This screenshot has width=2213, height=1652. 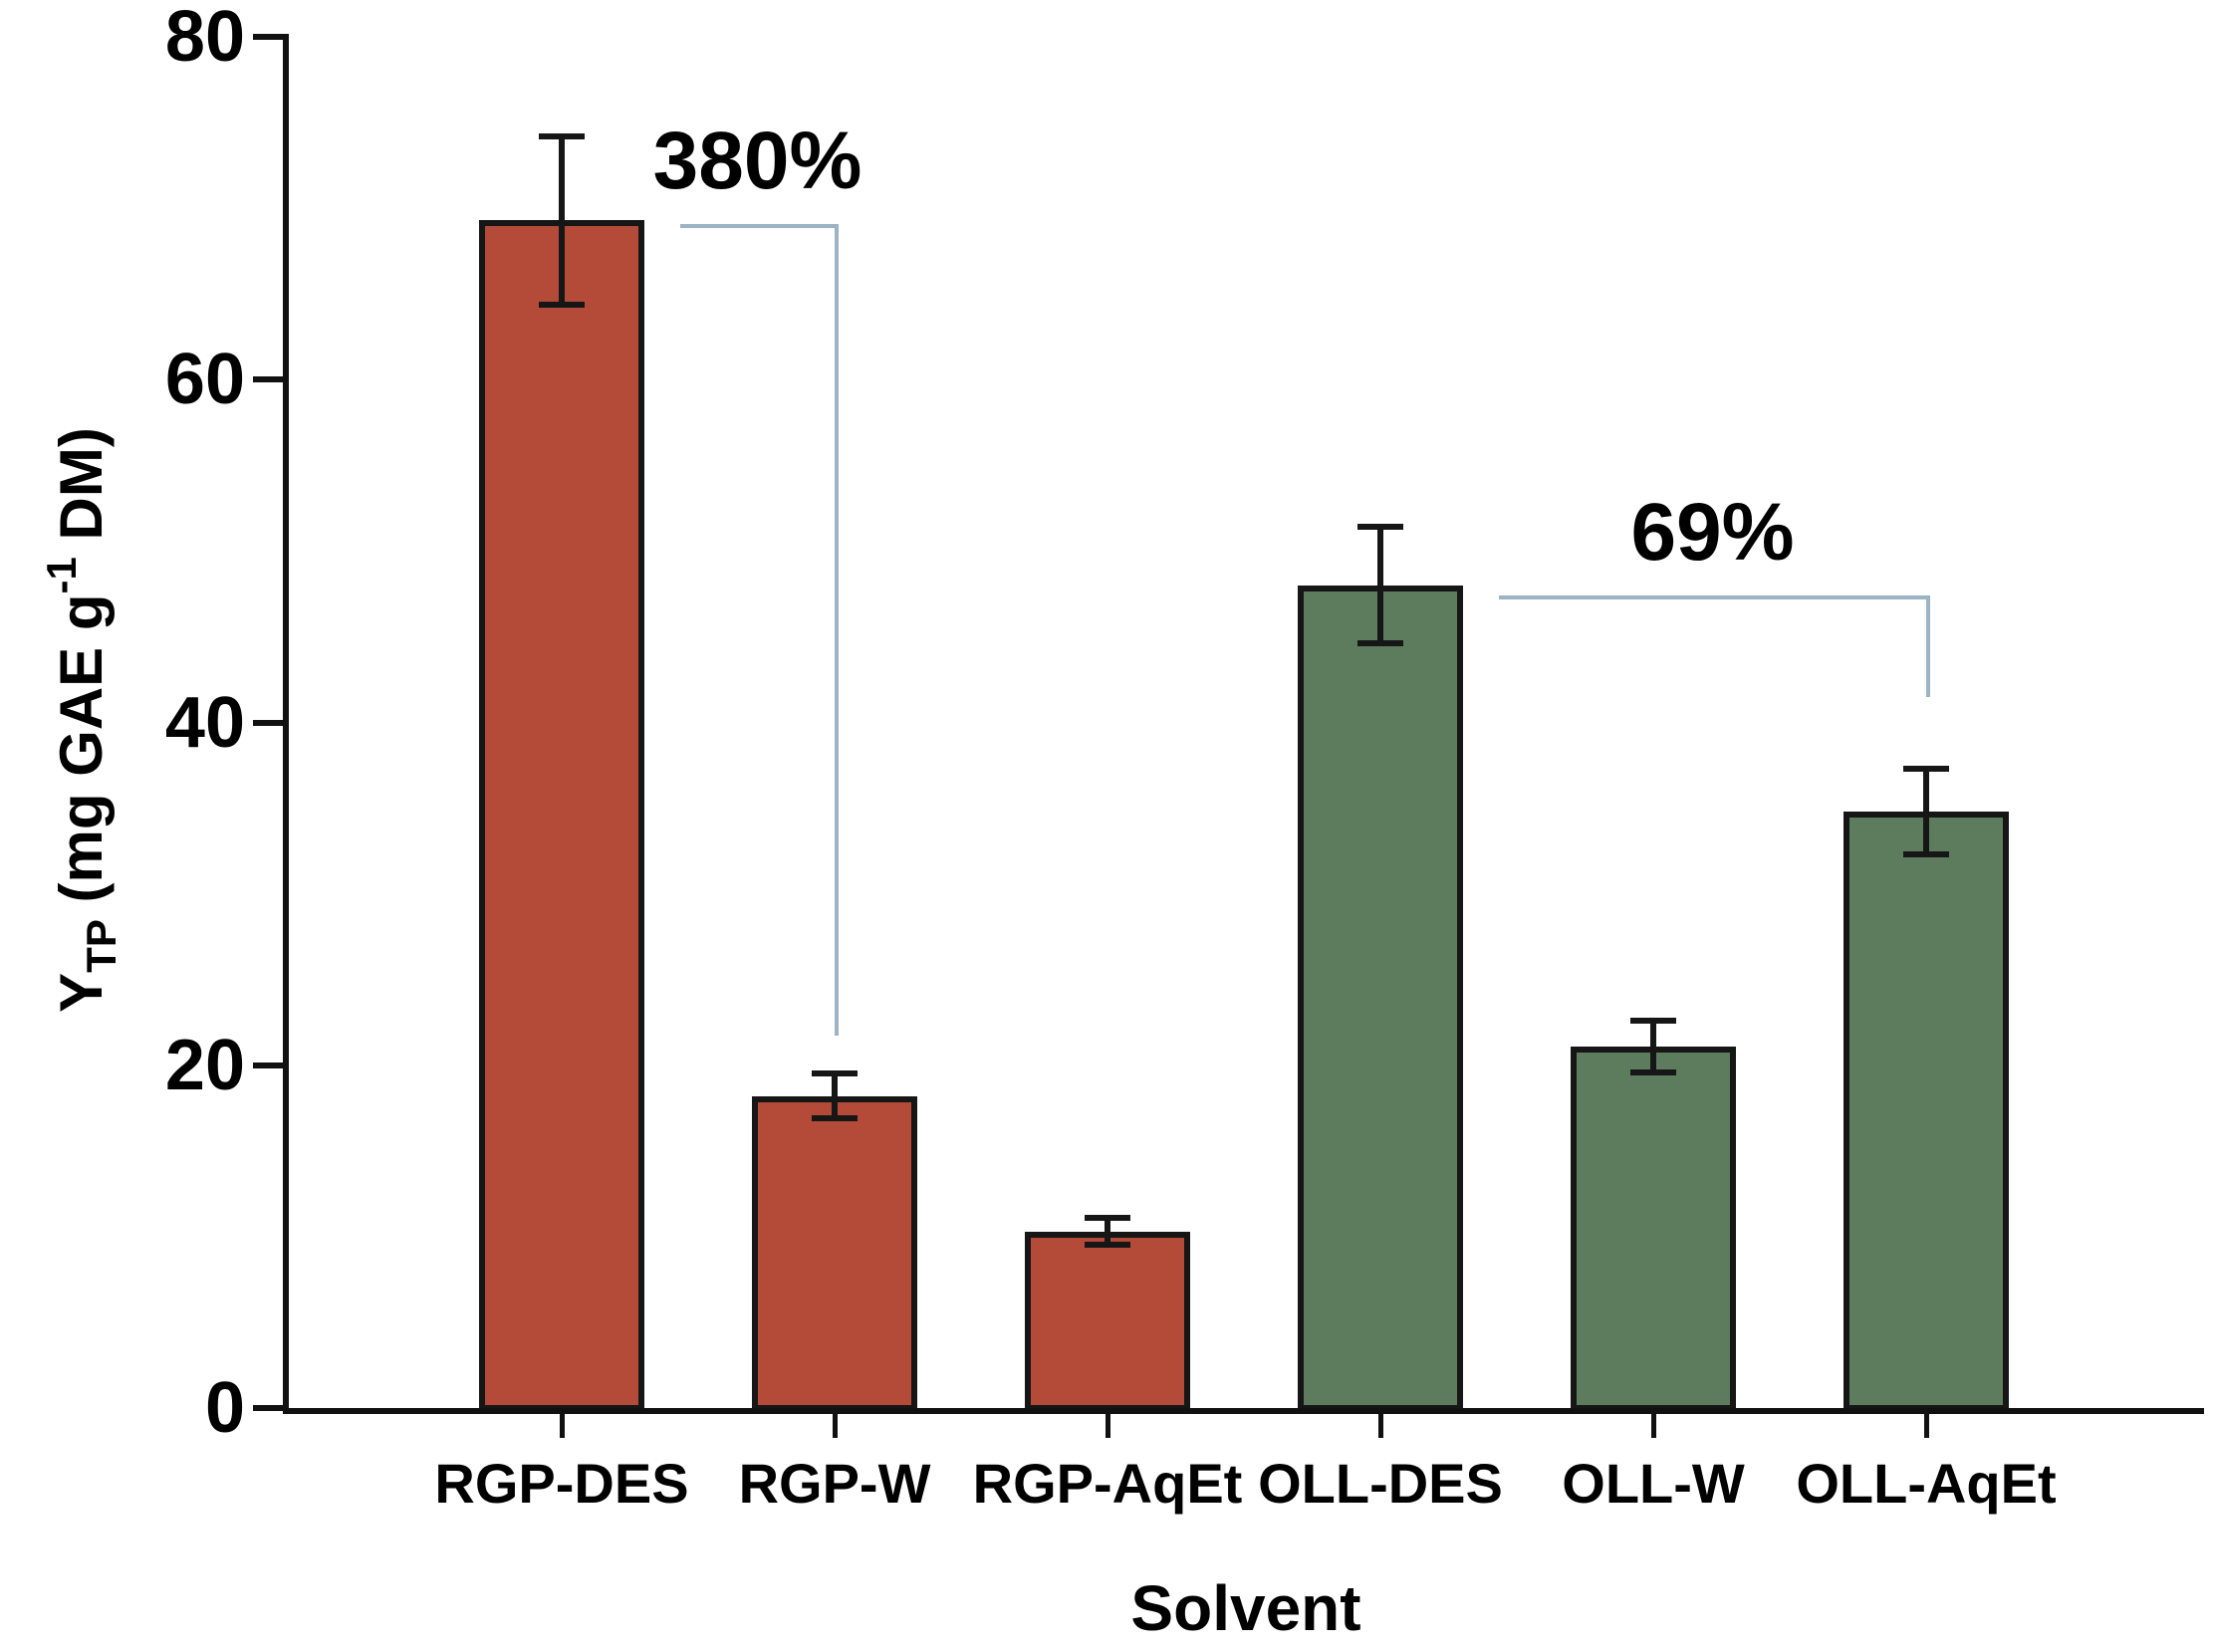 What do you see at coordinates (286, 724) in the screenshot?
I see `y-axis-line` at bounding box center [286, 724].